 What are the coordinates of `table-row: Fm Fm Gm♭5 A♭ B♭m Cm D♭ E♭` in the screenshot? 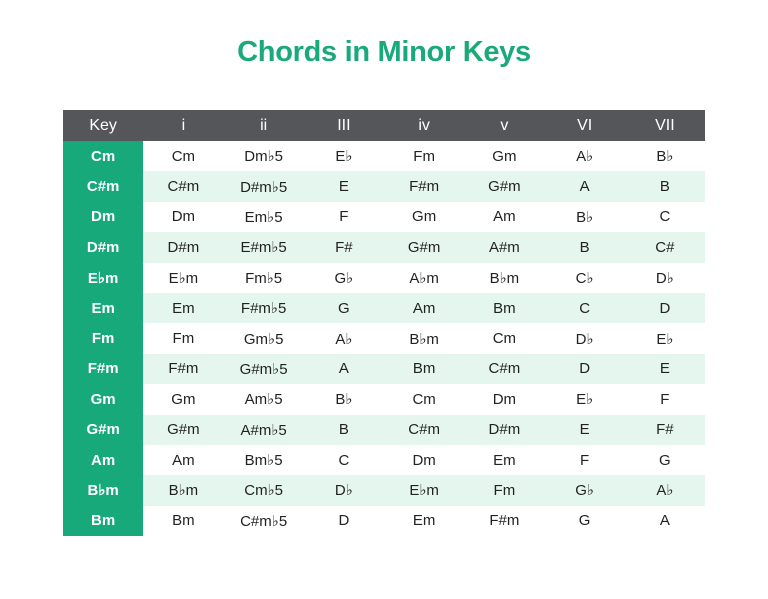 It's located at (384, 338).